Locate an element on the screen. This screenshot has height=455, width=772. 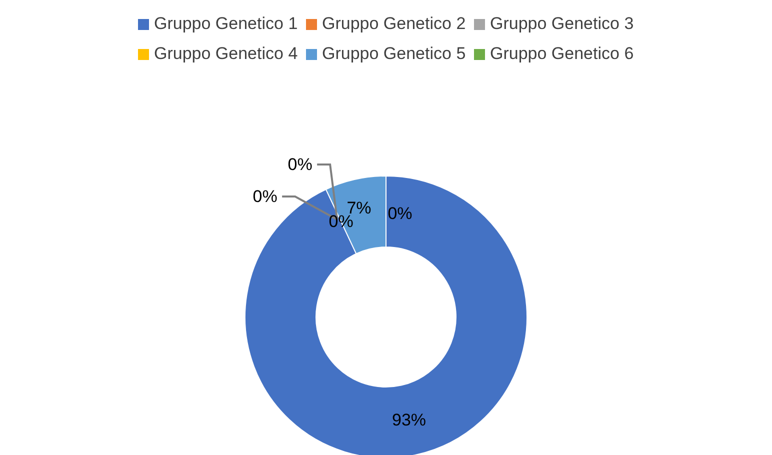
legend-label: Gruppo Genetico 2 is located at coordinates (393, 24).